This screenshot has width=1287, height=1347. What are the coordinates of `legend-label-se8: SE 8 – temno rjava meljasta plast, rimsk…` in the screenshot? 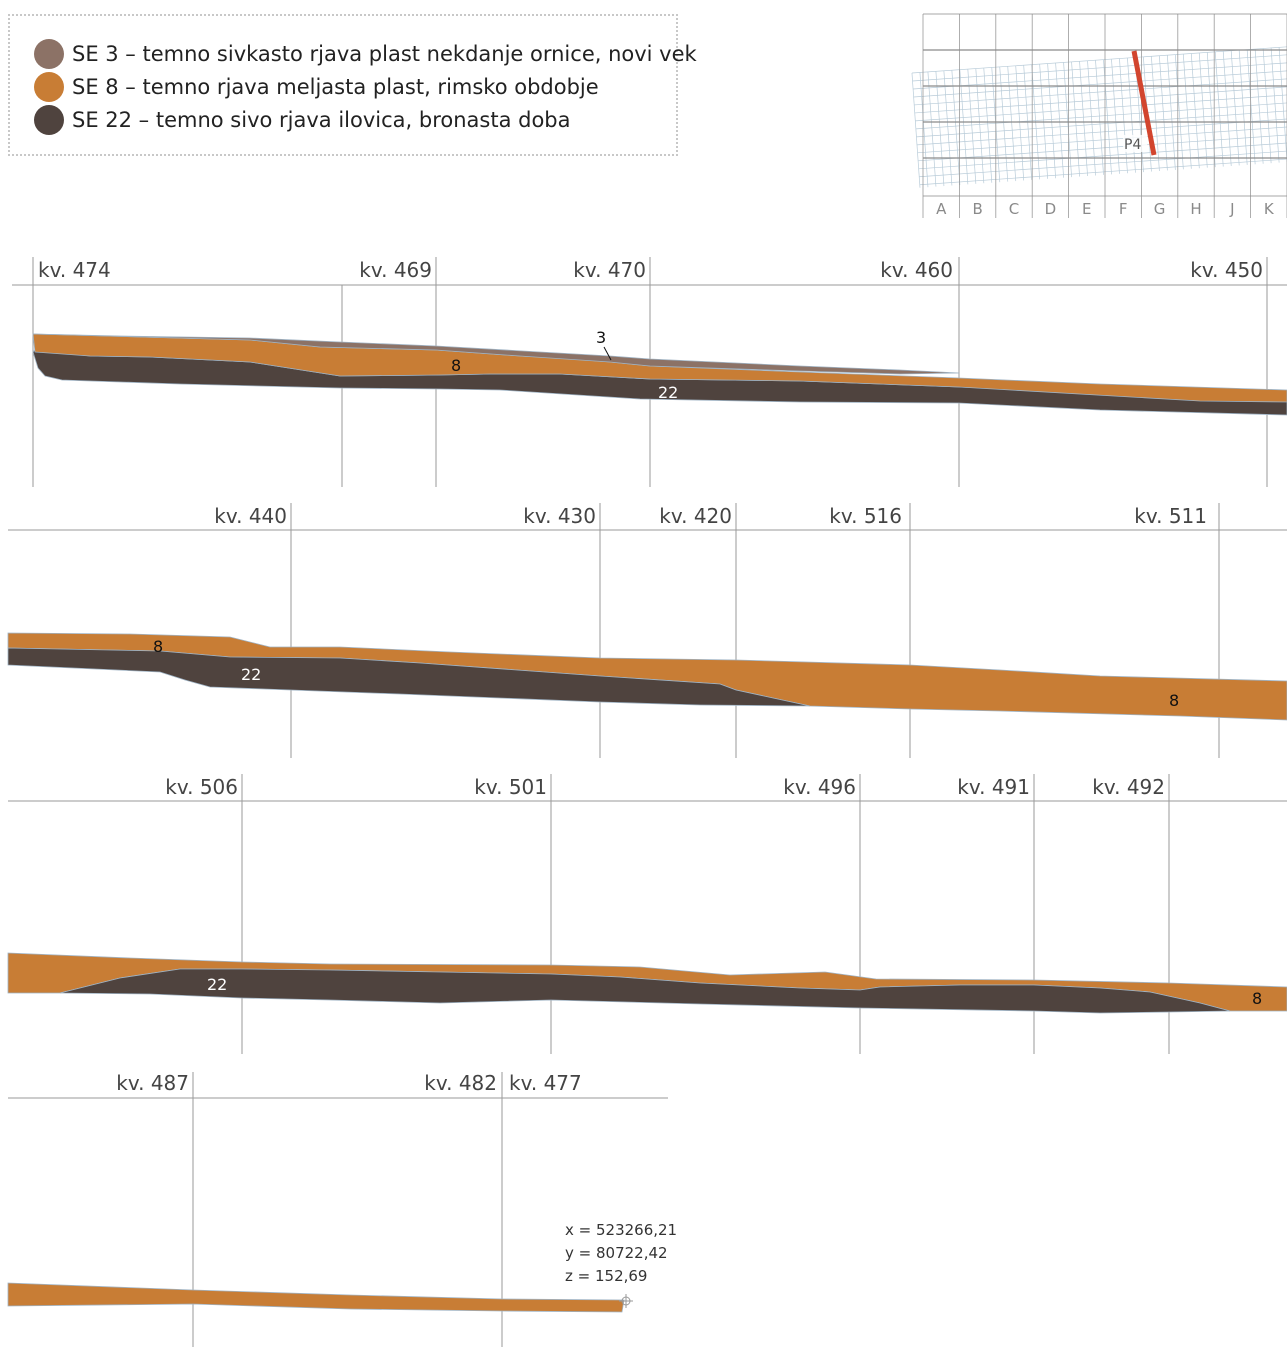 It's located at (335, 87).